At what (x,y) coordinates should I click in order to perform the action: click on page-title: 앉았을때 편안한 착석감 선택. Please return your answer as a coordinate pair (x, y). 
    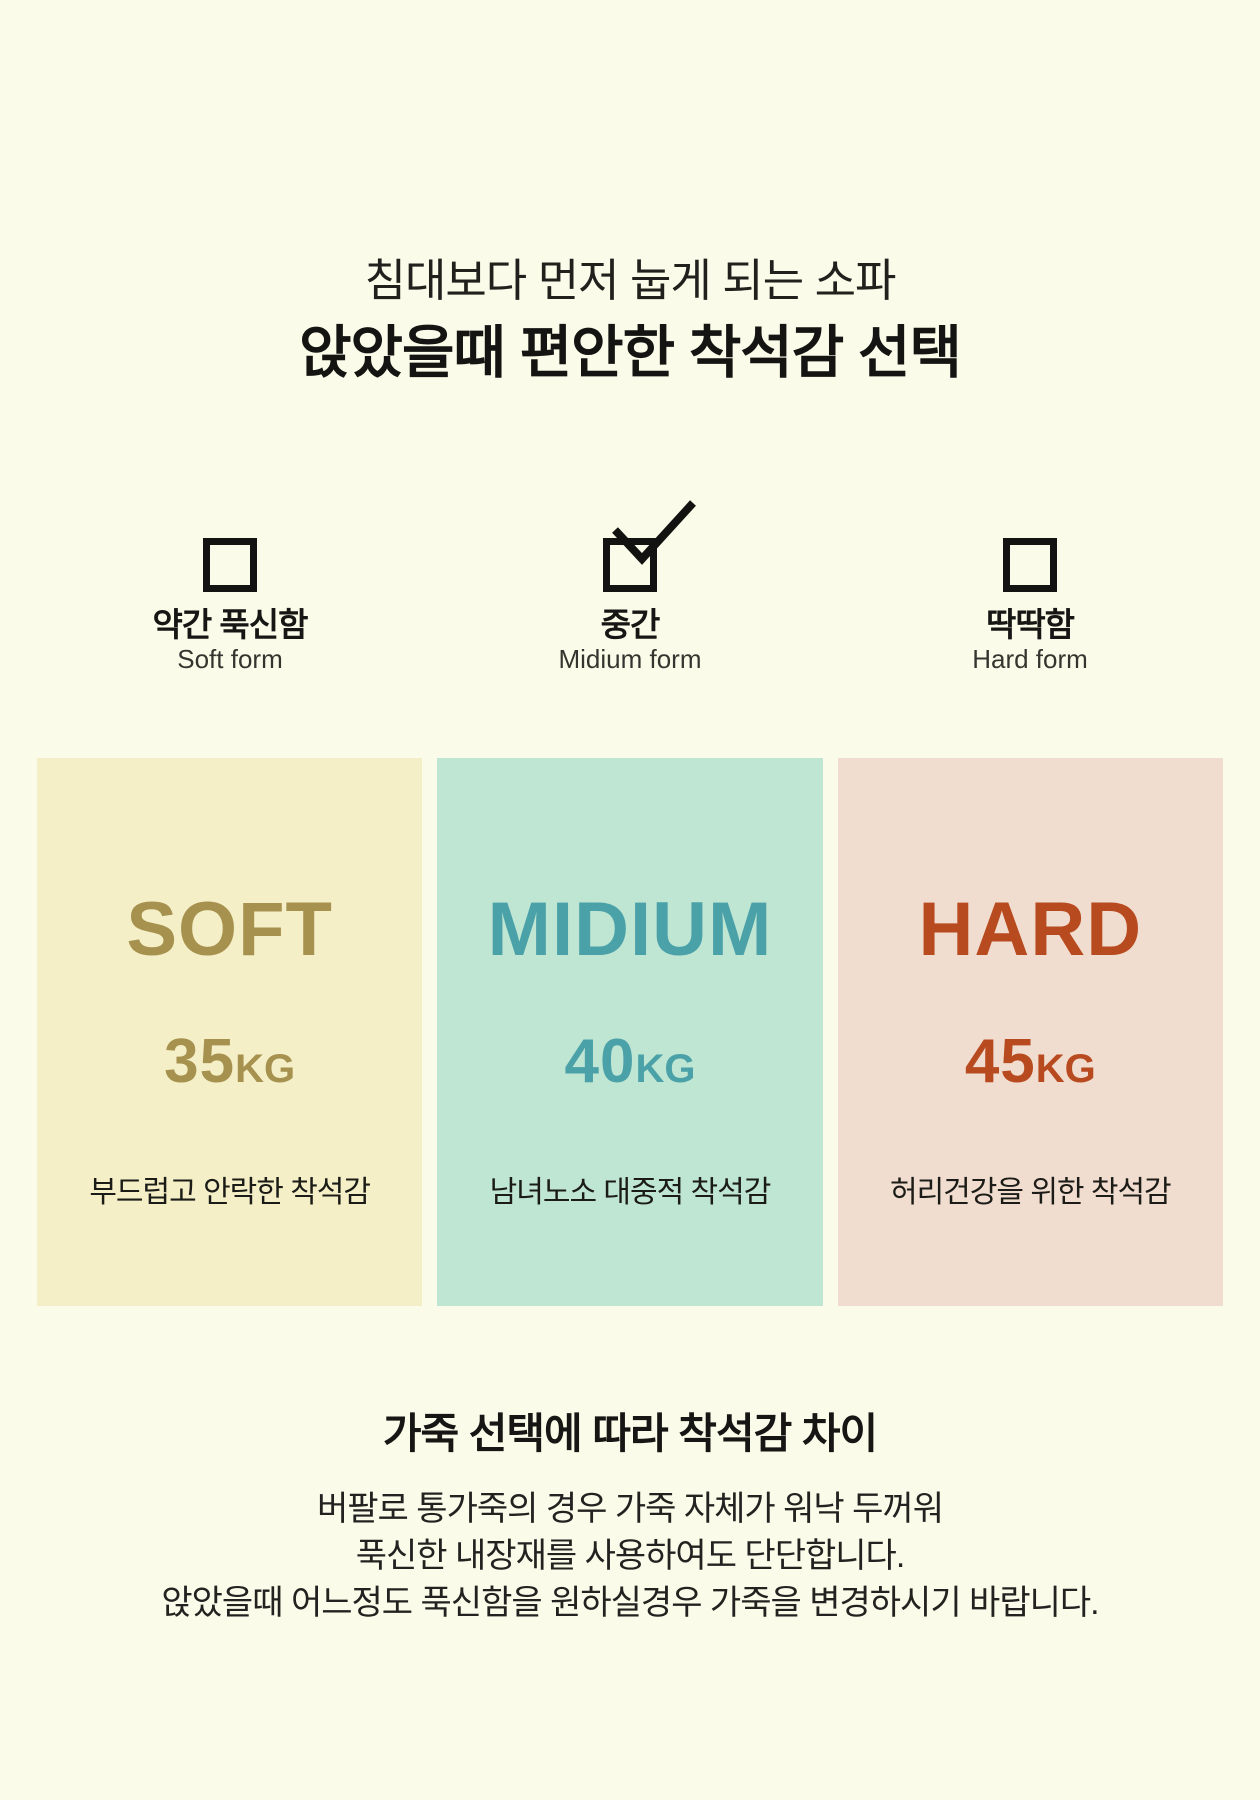
    Looking at the image, I should click on (630, 353).